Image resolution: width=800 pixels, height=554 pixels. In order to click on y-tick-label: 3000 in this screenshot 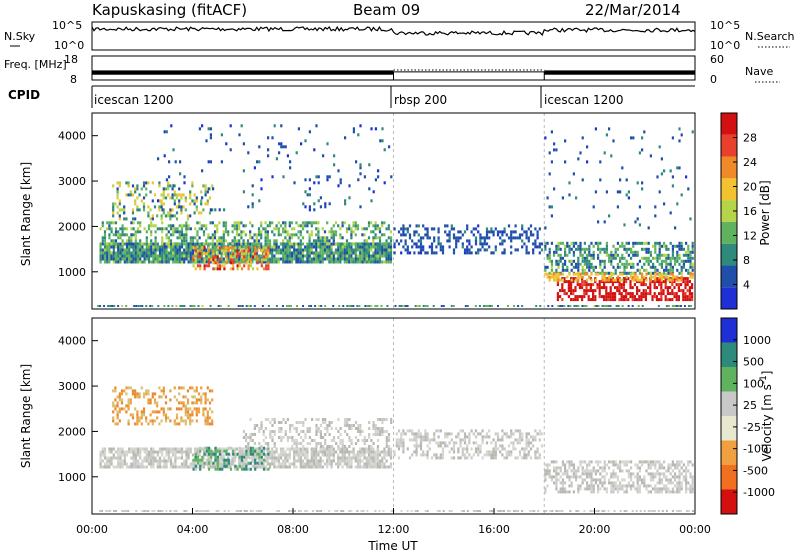, I will do `click(72, 181)`.